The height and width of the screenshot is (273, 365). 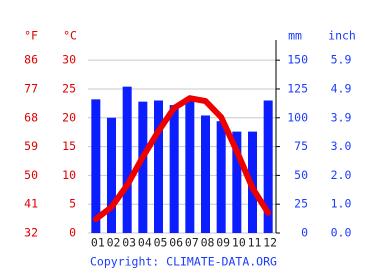 I want to click on x-tick-label: 05, so click(x=161, y=243).